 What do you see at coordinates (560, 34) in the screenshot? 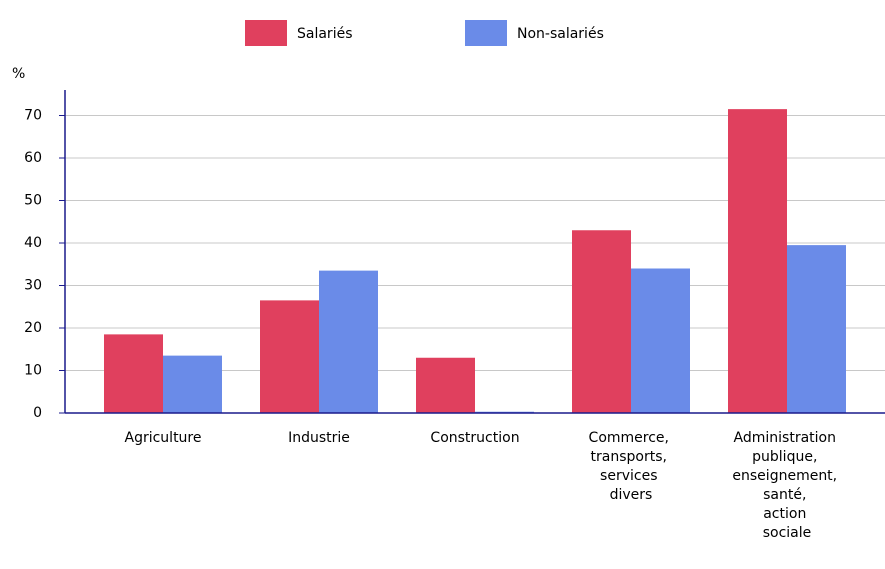
I see `legend-label: Non-salariés` at bounding box center [560, 34].